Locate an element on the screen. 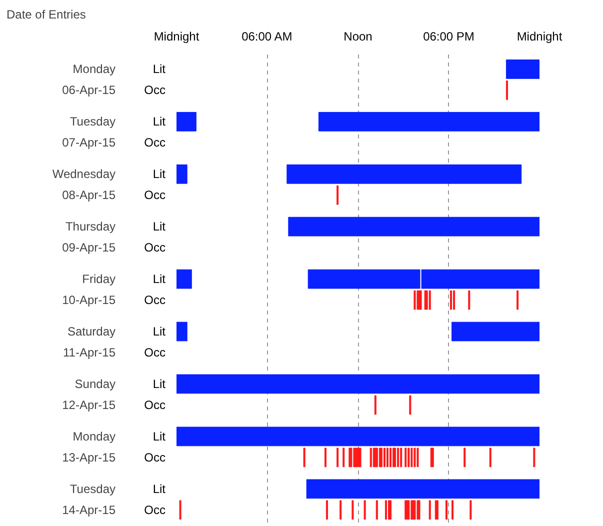  text: 07-Apr-15 is located at coordinates (89, 143).